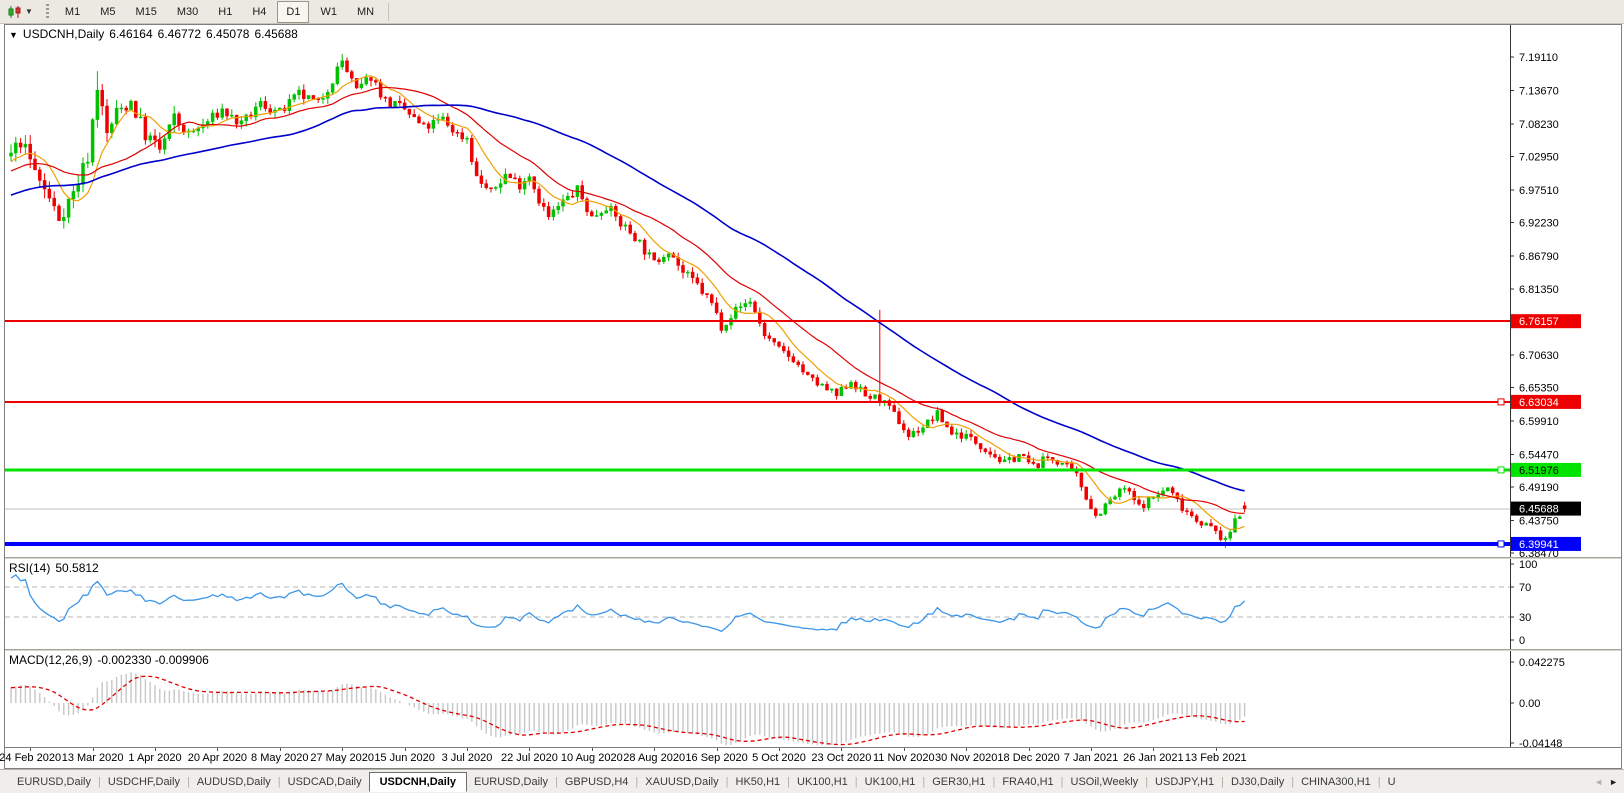 Image resolution: width=1624 pixels, height=793 pixels. What do you see at coordinates (328, 11) in the screenshot?
I see `timeframe-button-w1: W1` at bounding box center [328, 11].